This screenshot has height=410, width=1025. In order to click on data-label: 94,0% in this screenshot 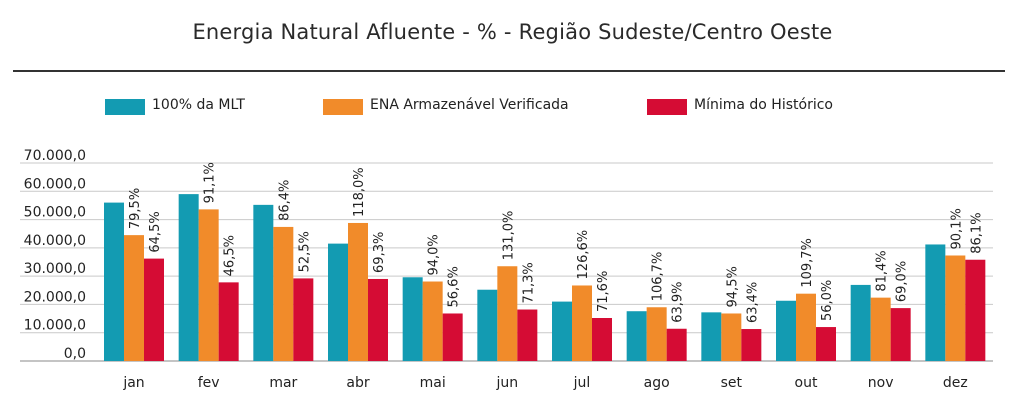, I will do `click(434, 254)`.